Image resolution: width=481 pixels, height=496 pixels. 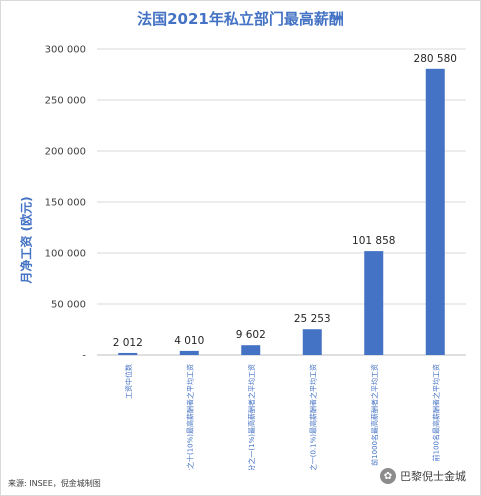 I want to click on data-label: 9 602, so click(x=251, y=335).